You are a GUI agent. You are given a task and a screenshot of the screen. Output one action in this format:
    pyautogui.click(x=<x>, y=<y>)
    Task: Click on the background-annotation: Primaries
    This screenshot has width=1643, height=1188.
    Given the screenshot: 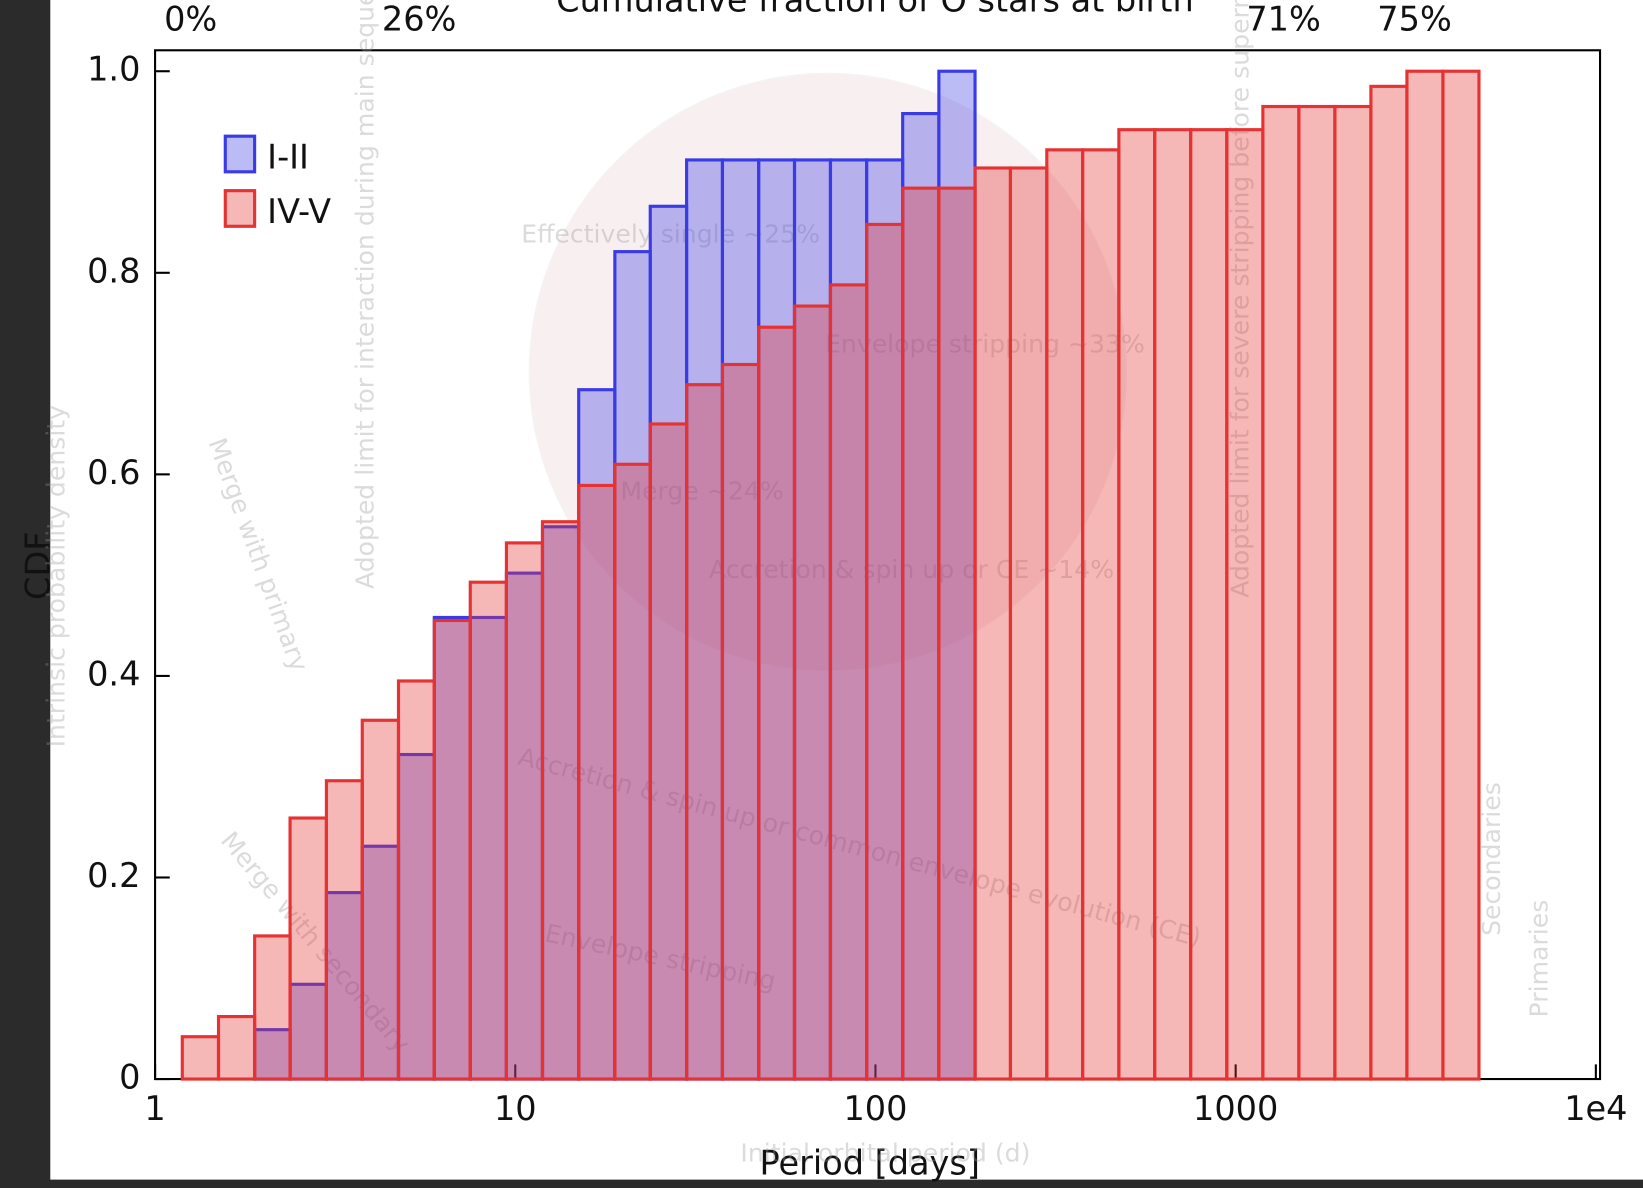 What is the action you would take?
    pyautogui.click(x=1538, y=959)
    